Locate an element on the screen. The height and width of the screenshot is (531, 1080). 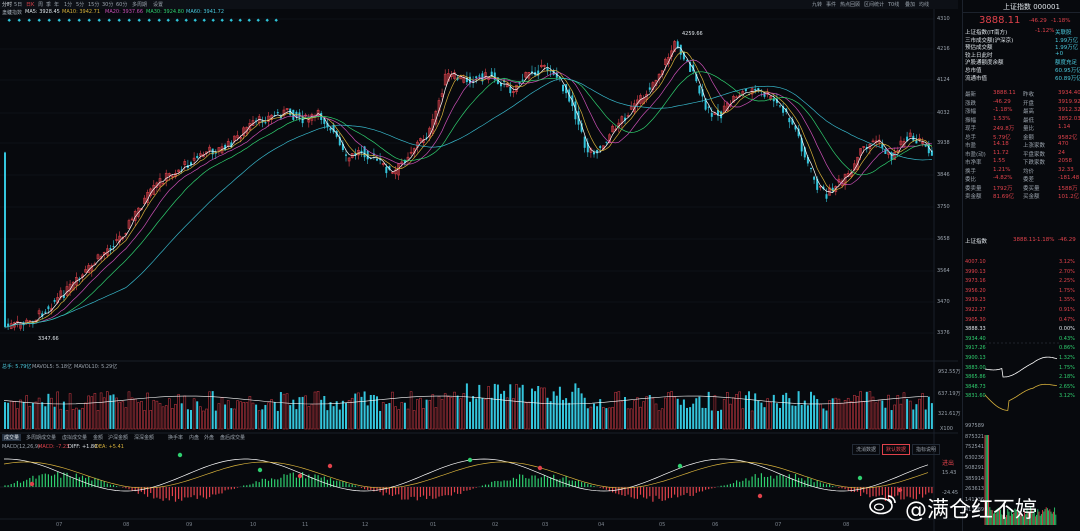
tool-overlay: 叠加 is located at coordinates (910, 5).